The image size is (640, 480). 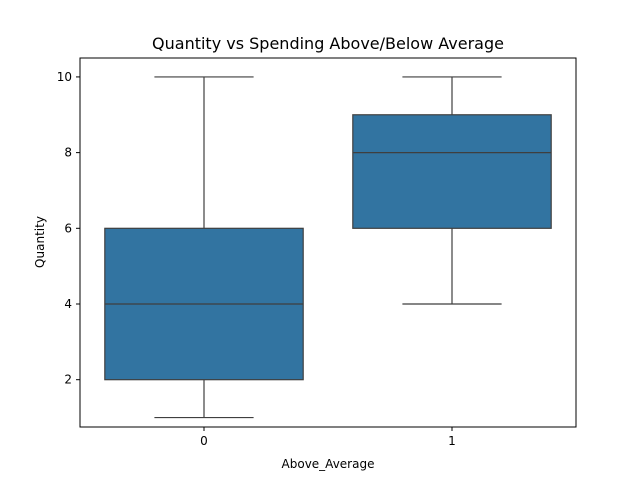 I want to click on x-axis-label: Above_Average, so click(x=328, y=464).